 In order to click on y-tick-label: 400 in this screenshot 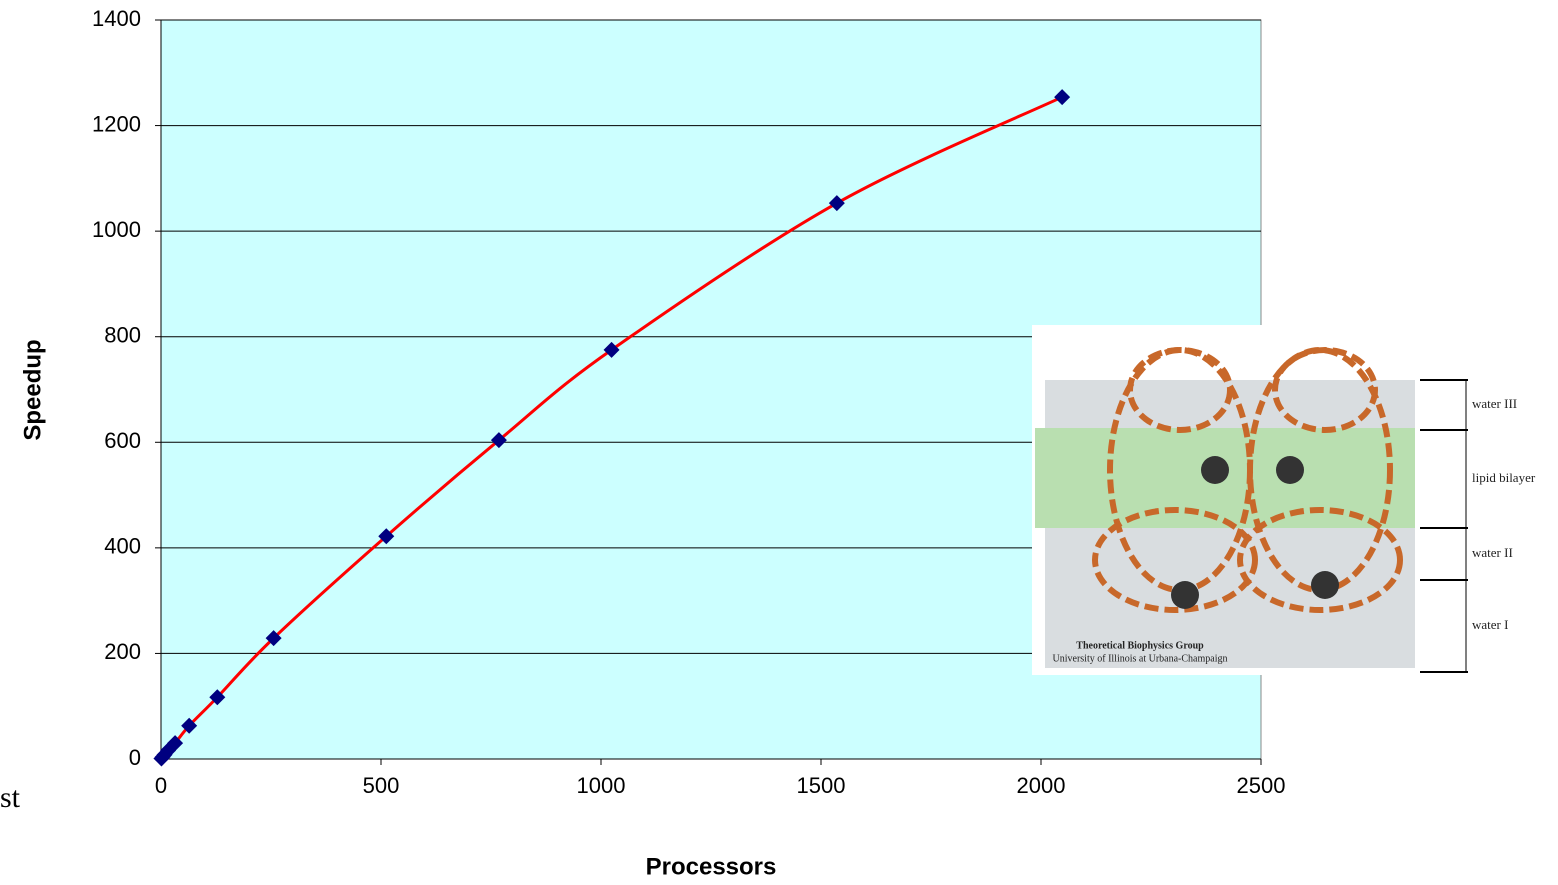, I will do `click(122, 546)`.